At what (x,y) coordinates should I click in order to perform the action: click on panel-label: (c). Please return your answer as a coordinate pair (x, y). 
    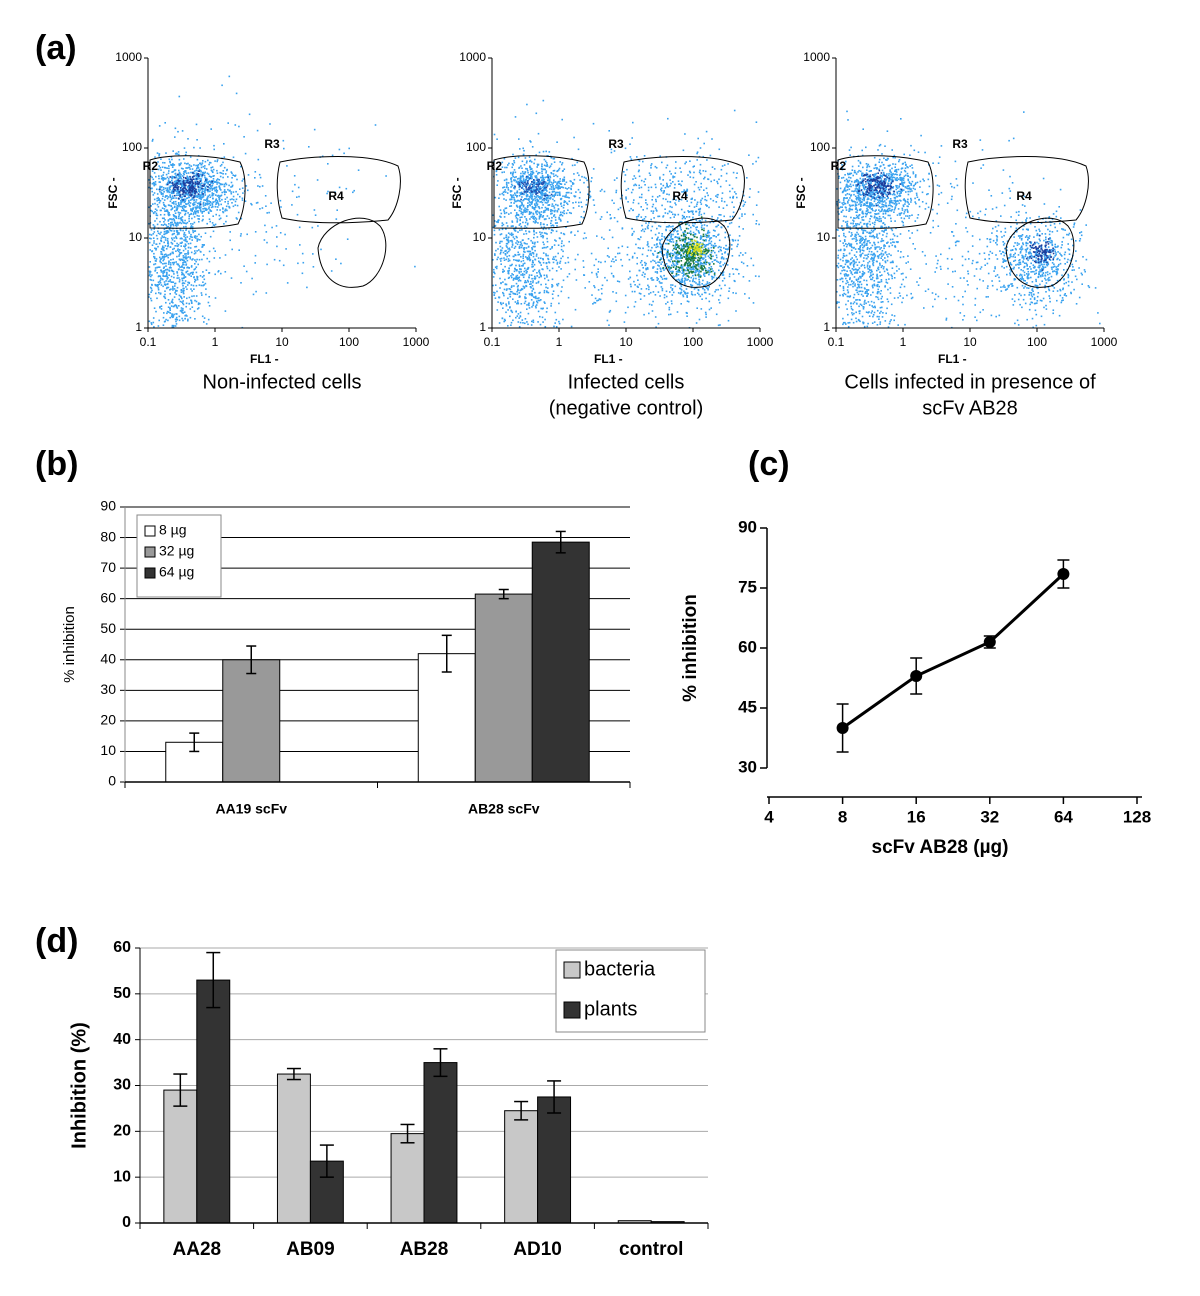
    Looking at the image, I should click on (769, 464).